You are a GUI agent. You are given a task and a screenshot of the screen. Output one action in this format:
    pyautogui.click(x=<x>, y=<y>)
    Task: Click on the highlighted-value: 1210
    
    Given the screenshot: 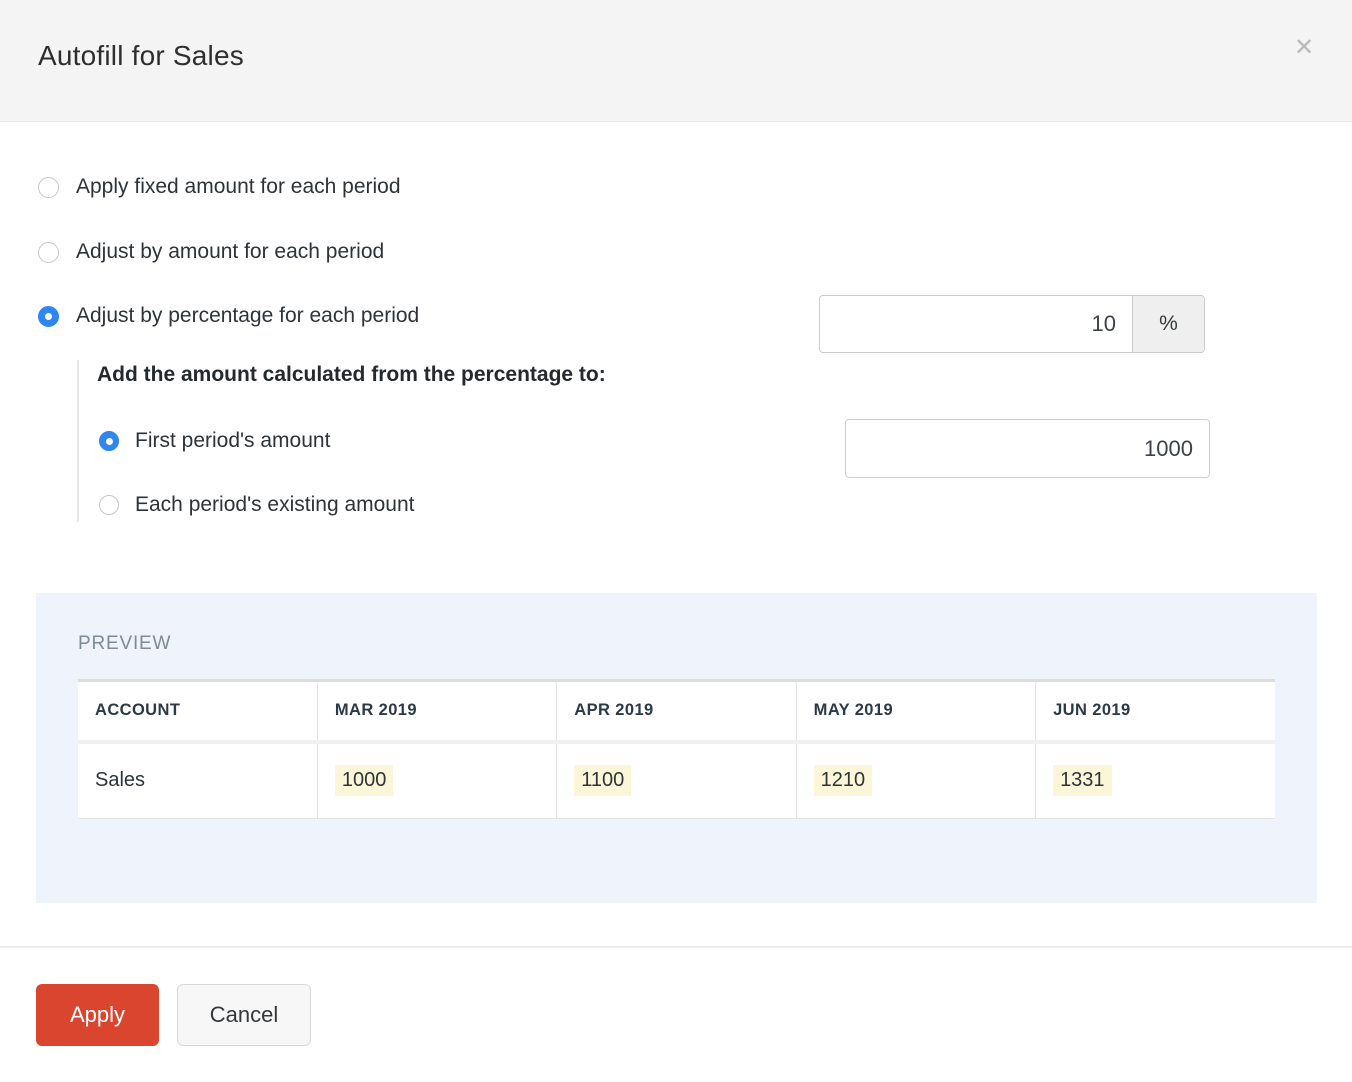 What is the action you would take?
    pyautogui.click(x=843, y=781)
    